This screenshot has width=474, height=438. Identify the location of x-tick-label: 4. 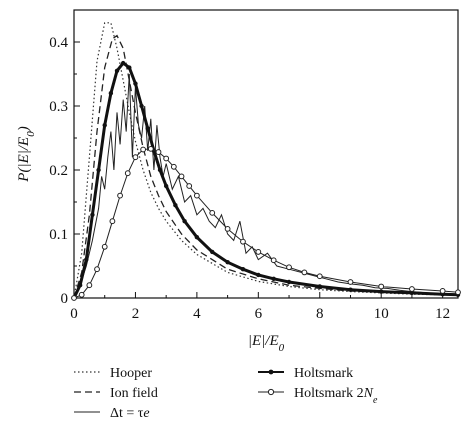
(197, 314).